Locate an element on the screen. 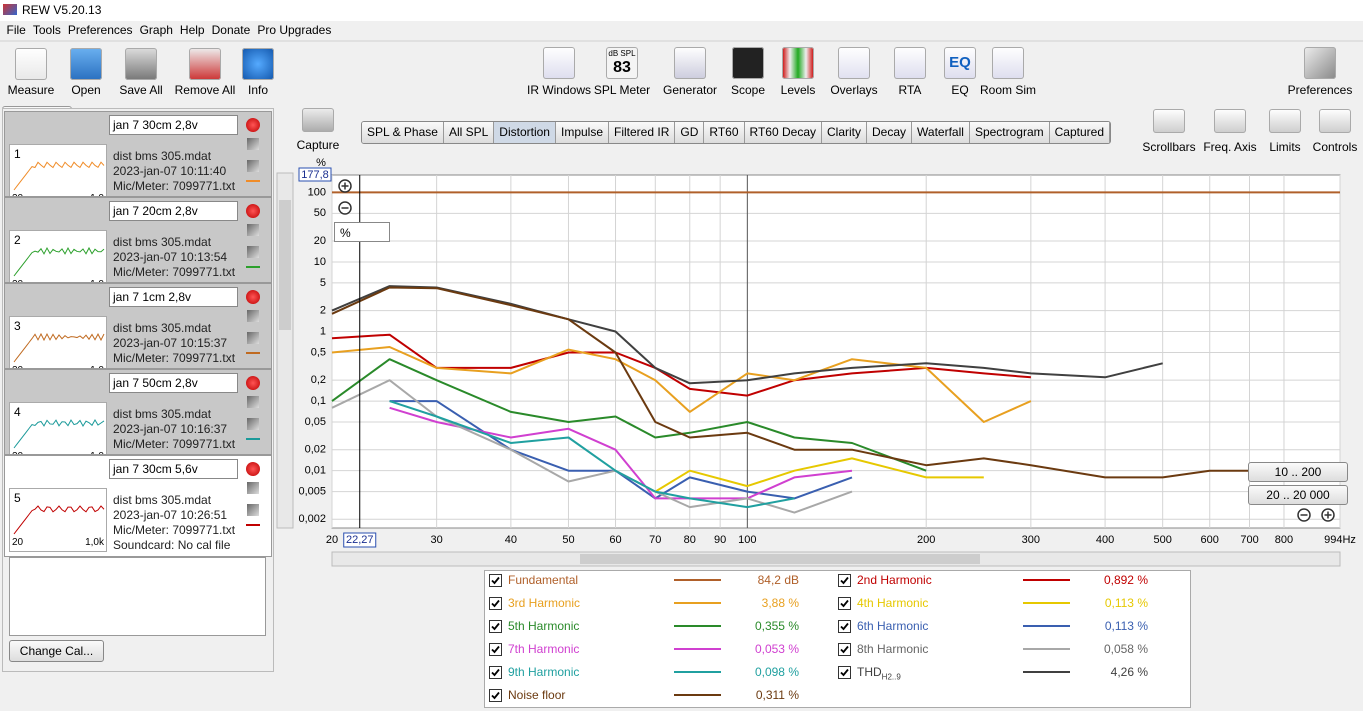  zoom-in-button is located at coordinates (1328, 515).